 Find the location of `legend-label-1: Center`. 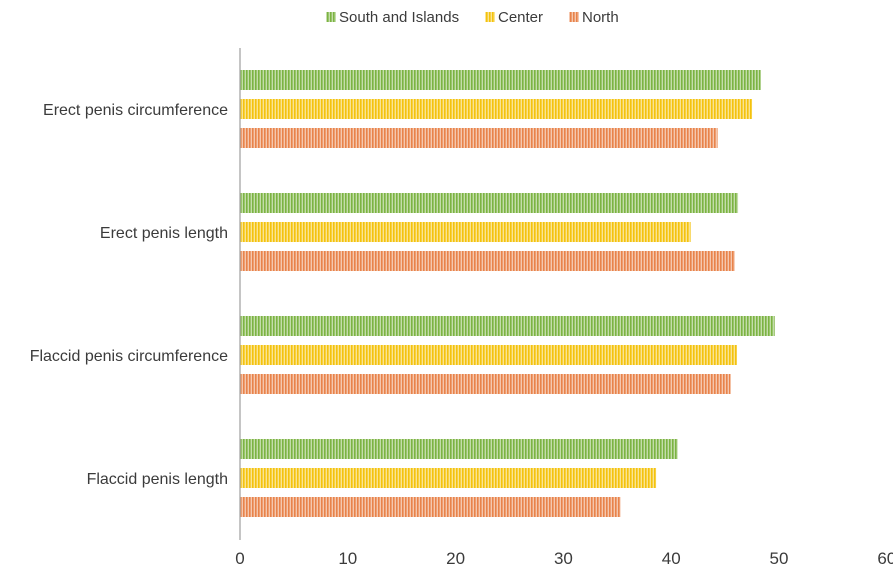

legend-label-1: Center is located at coordinates (520, 17).